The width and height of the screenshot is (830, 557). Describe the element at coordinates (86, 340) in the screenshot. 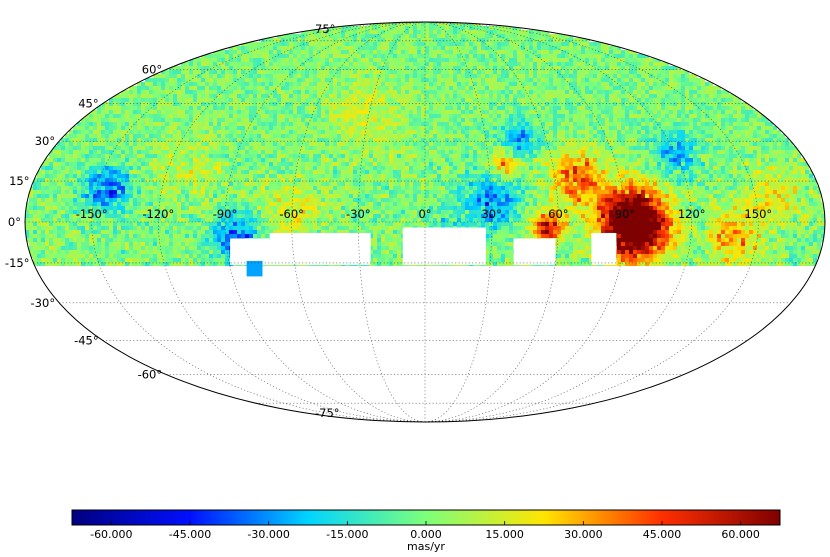

I see `parallel-label: -45°` at that location.